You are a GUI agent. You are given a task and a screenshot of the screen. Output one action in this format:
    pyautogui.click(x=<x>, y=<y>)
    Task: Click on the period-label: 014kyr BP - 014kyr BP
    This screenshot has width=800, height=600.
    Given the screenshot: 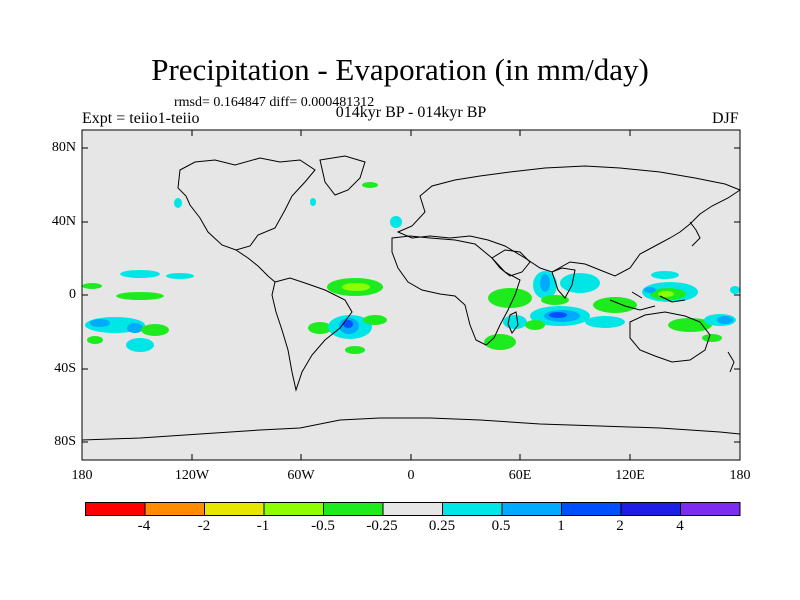 What is the action you would take?
    pyautogui.click(x=411, y=112)
    